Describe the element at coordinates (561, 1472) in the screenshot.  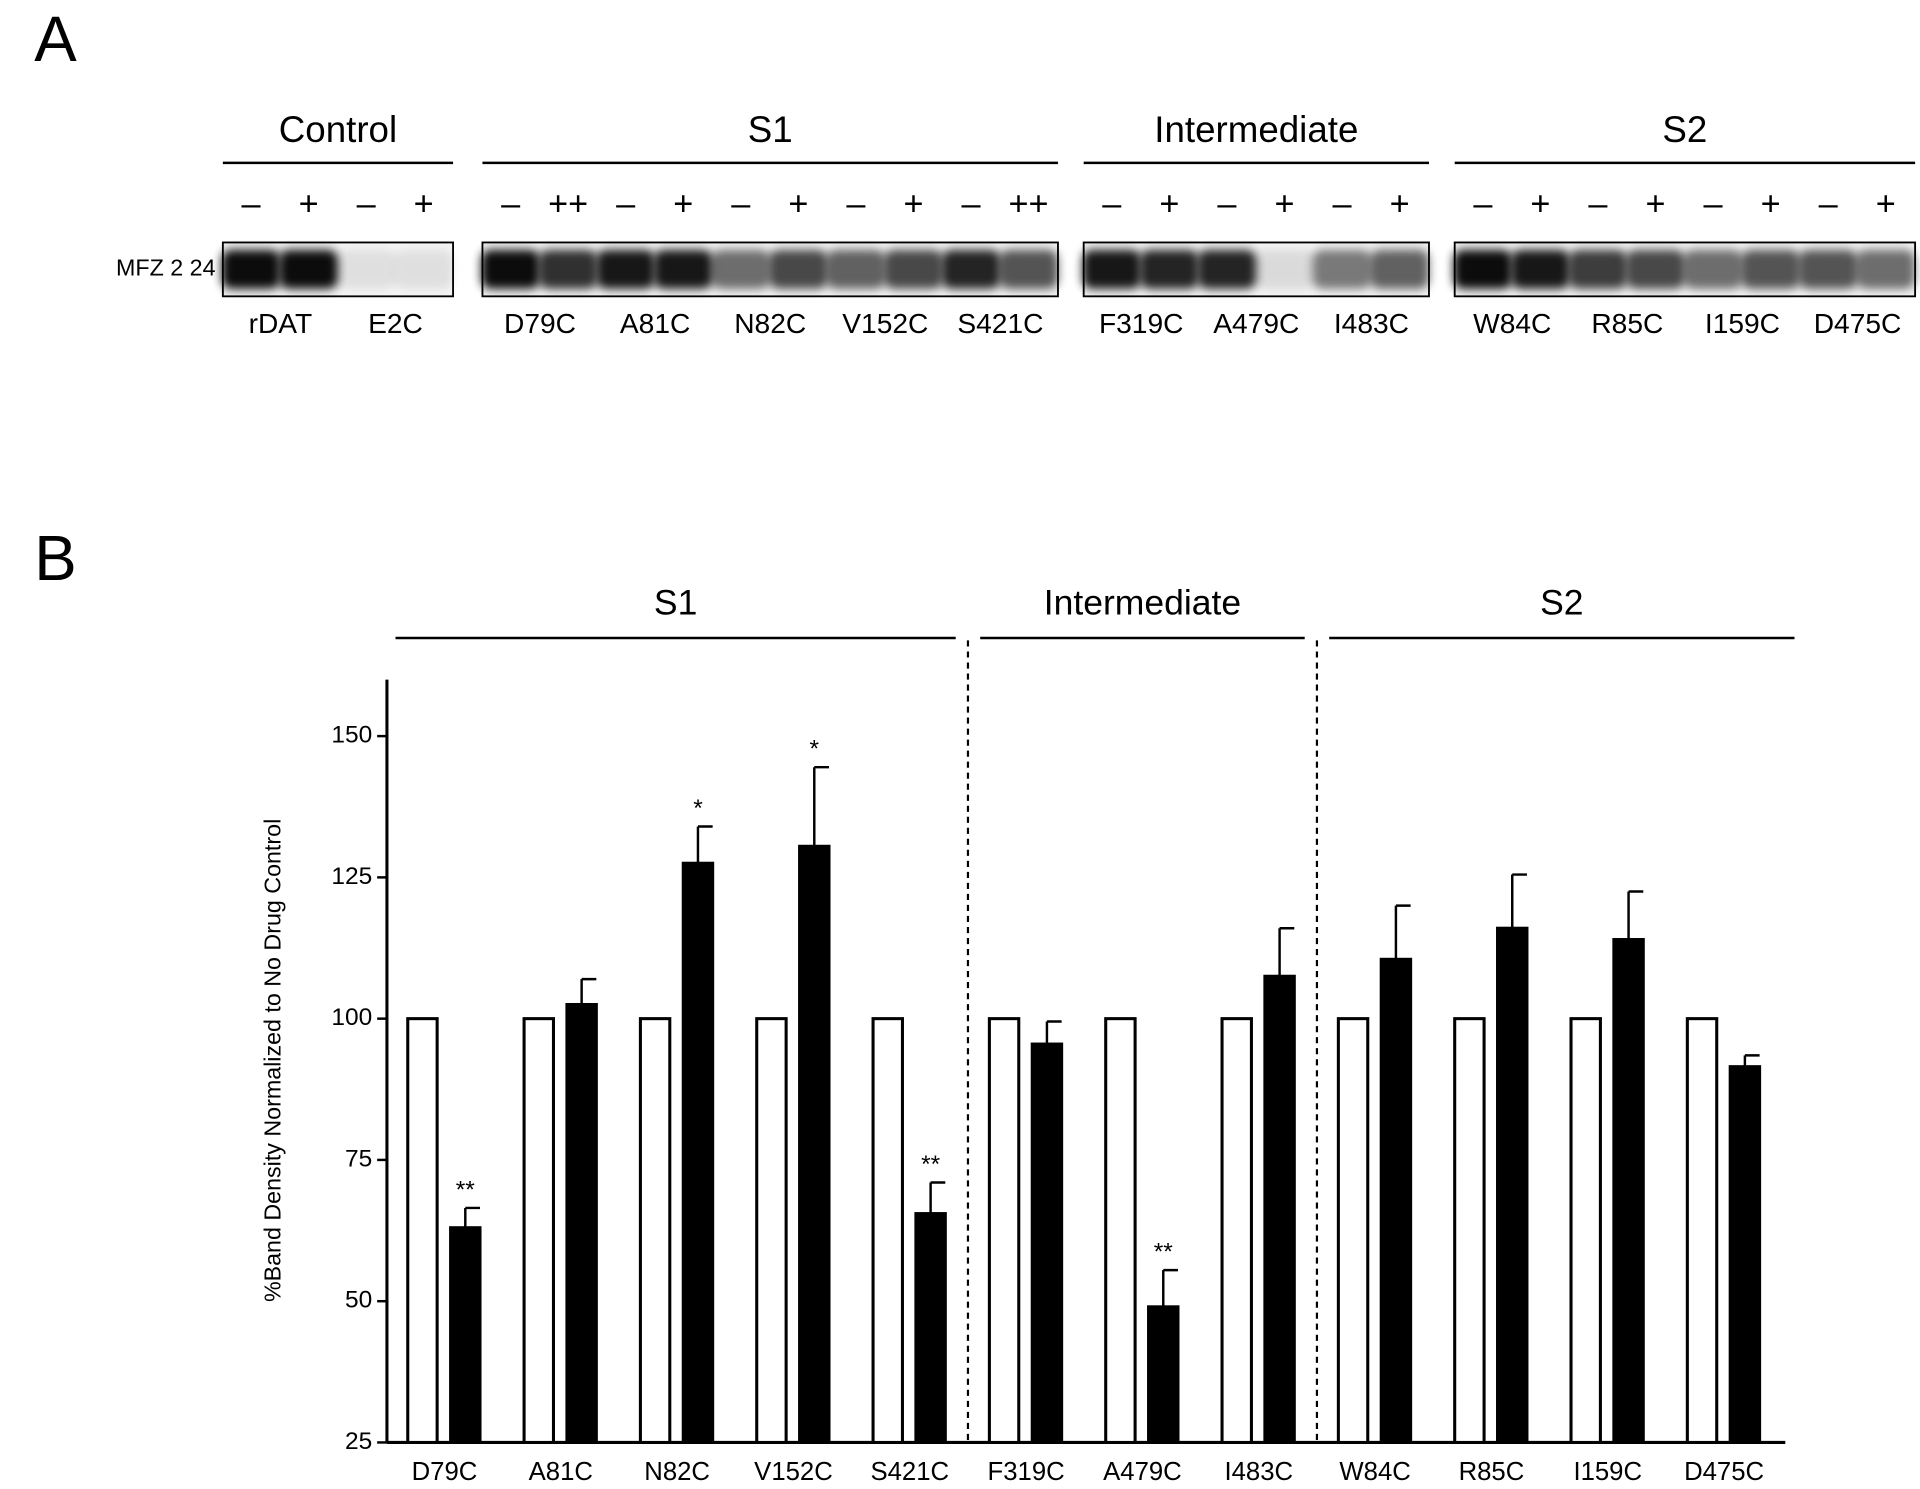
I see `x-tick-label: A81C` at that location.